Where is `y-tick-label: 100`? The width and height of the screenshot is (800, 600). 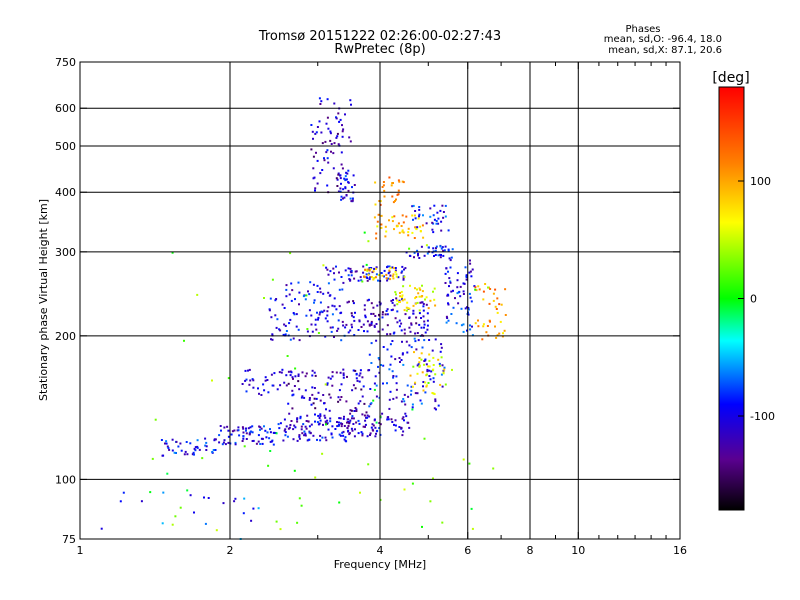 y-tick-label: 100 is located at coordinates (65, 479).